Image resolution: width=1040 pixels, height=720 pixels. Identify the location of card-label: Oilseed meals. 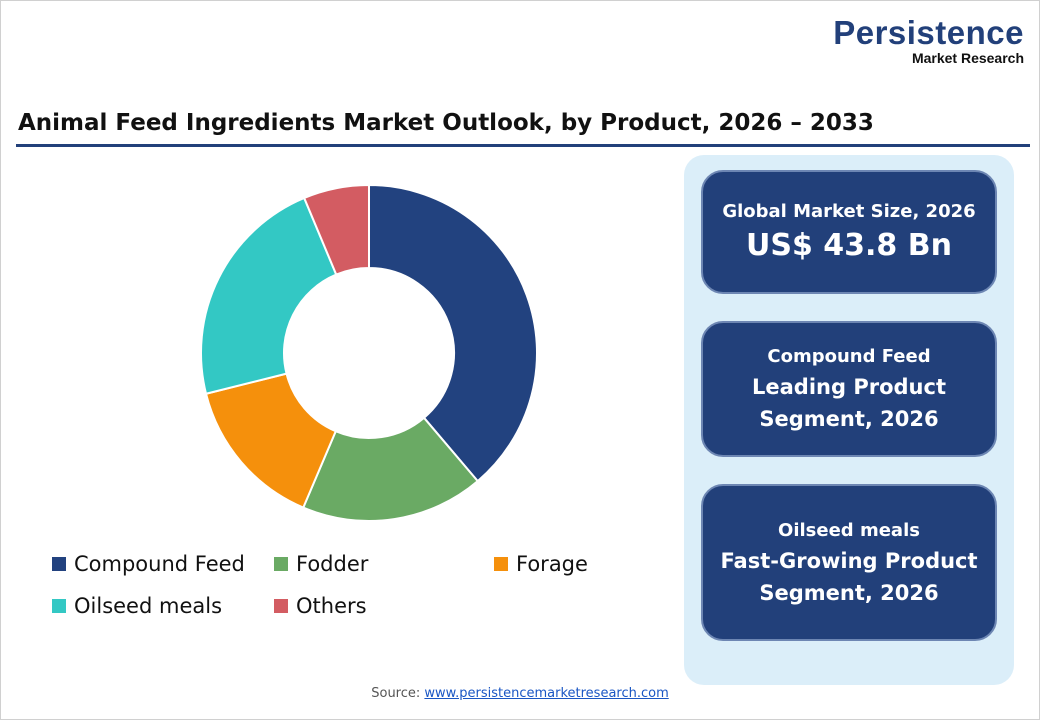
(849, 530).